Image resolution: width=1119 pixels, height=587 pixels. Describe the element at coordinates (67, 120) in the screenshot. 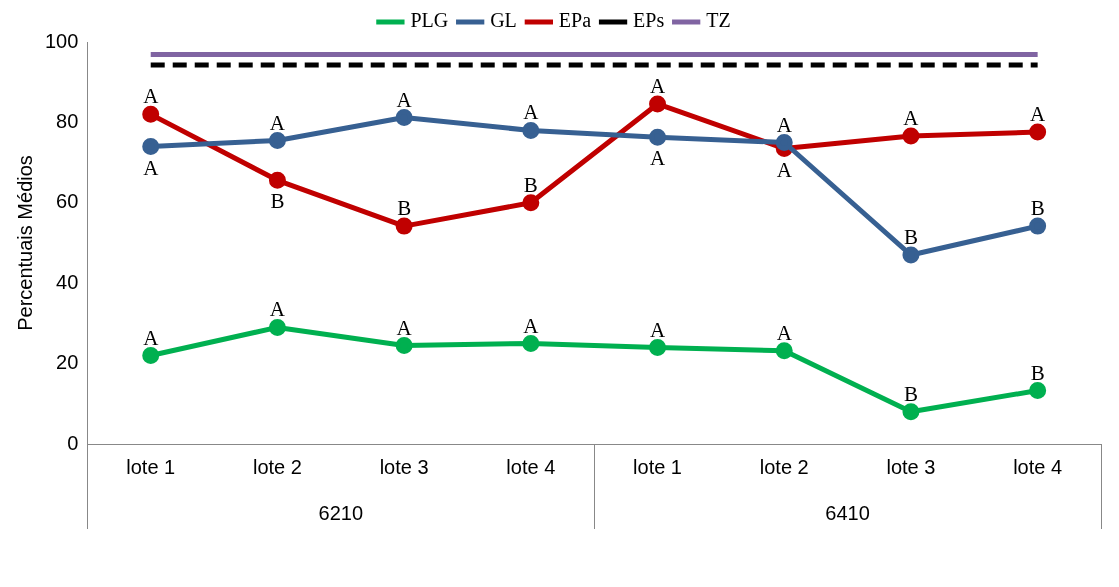

I see `y-tick-label: 80` at that location.